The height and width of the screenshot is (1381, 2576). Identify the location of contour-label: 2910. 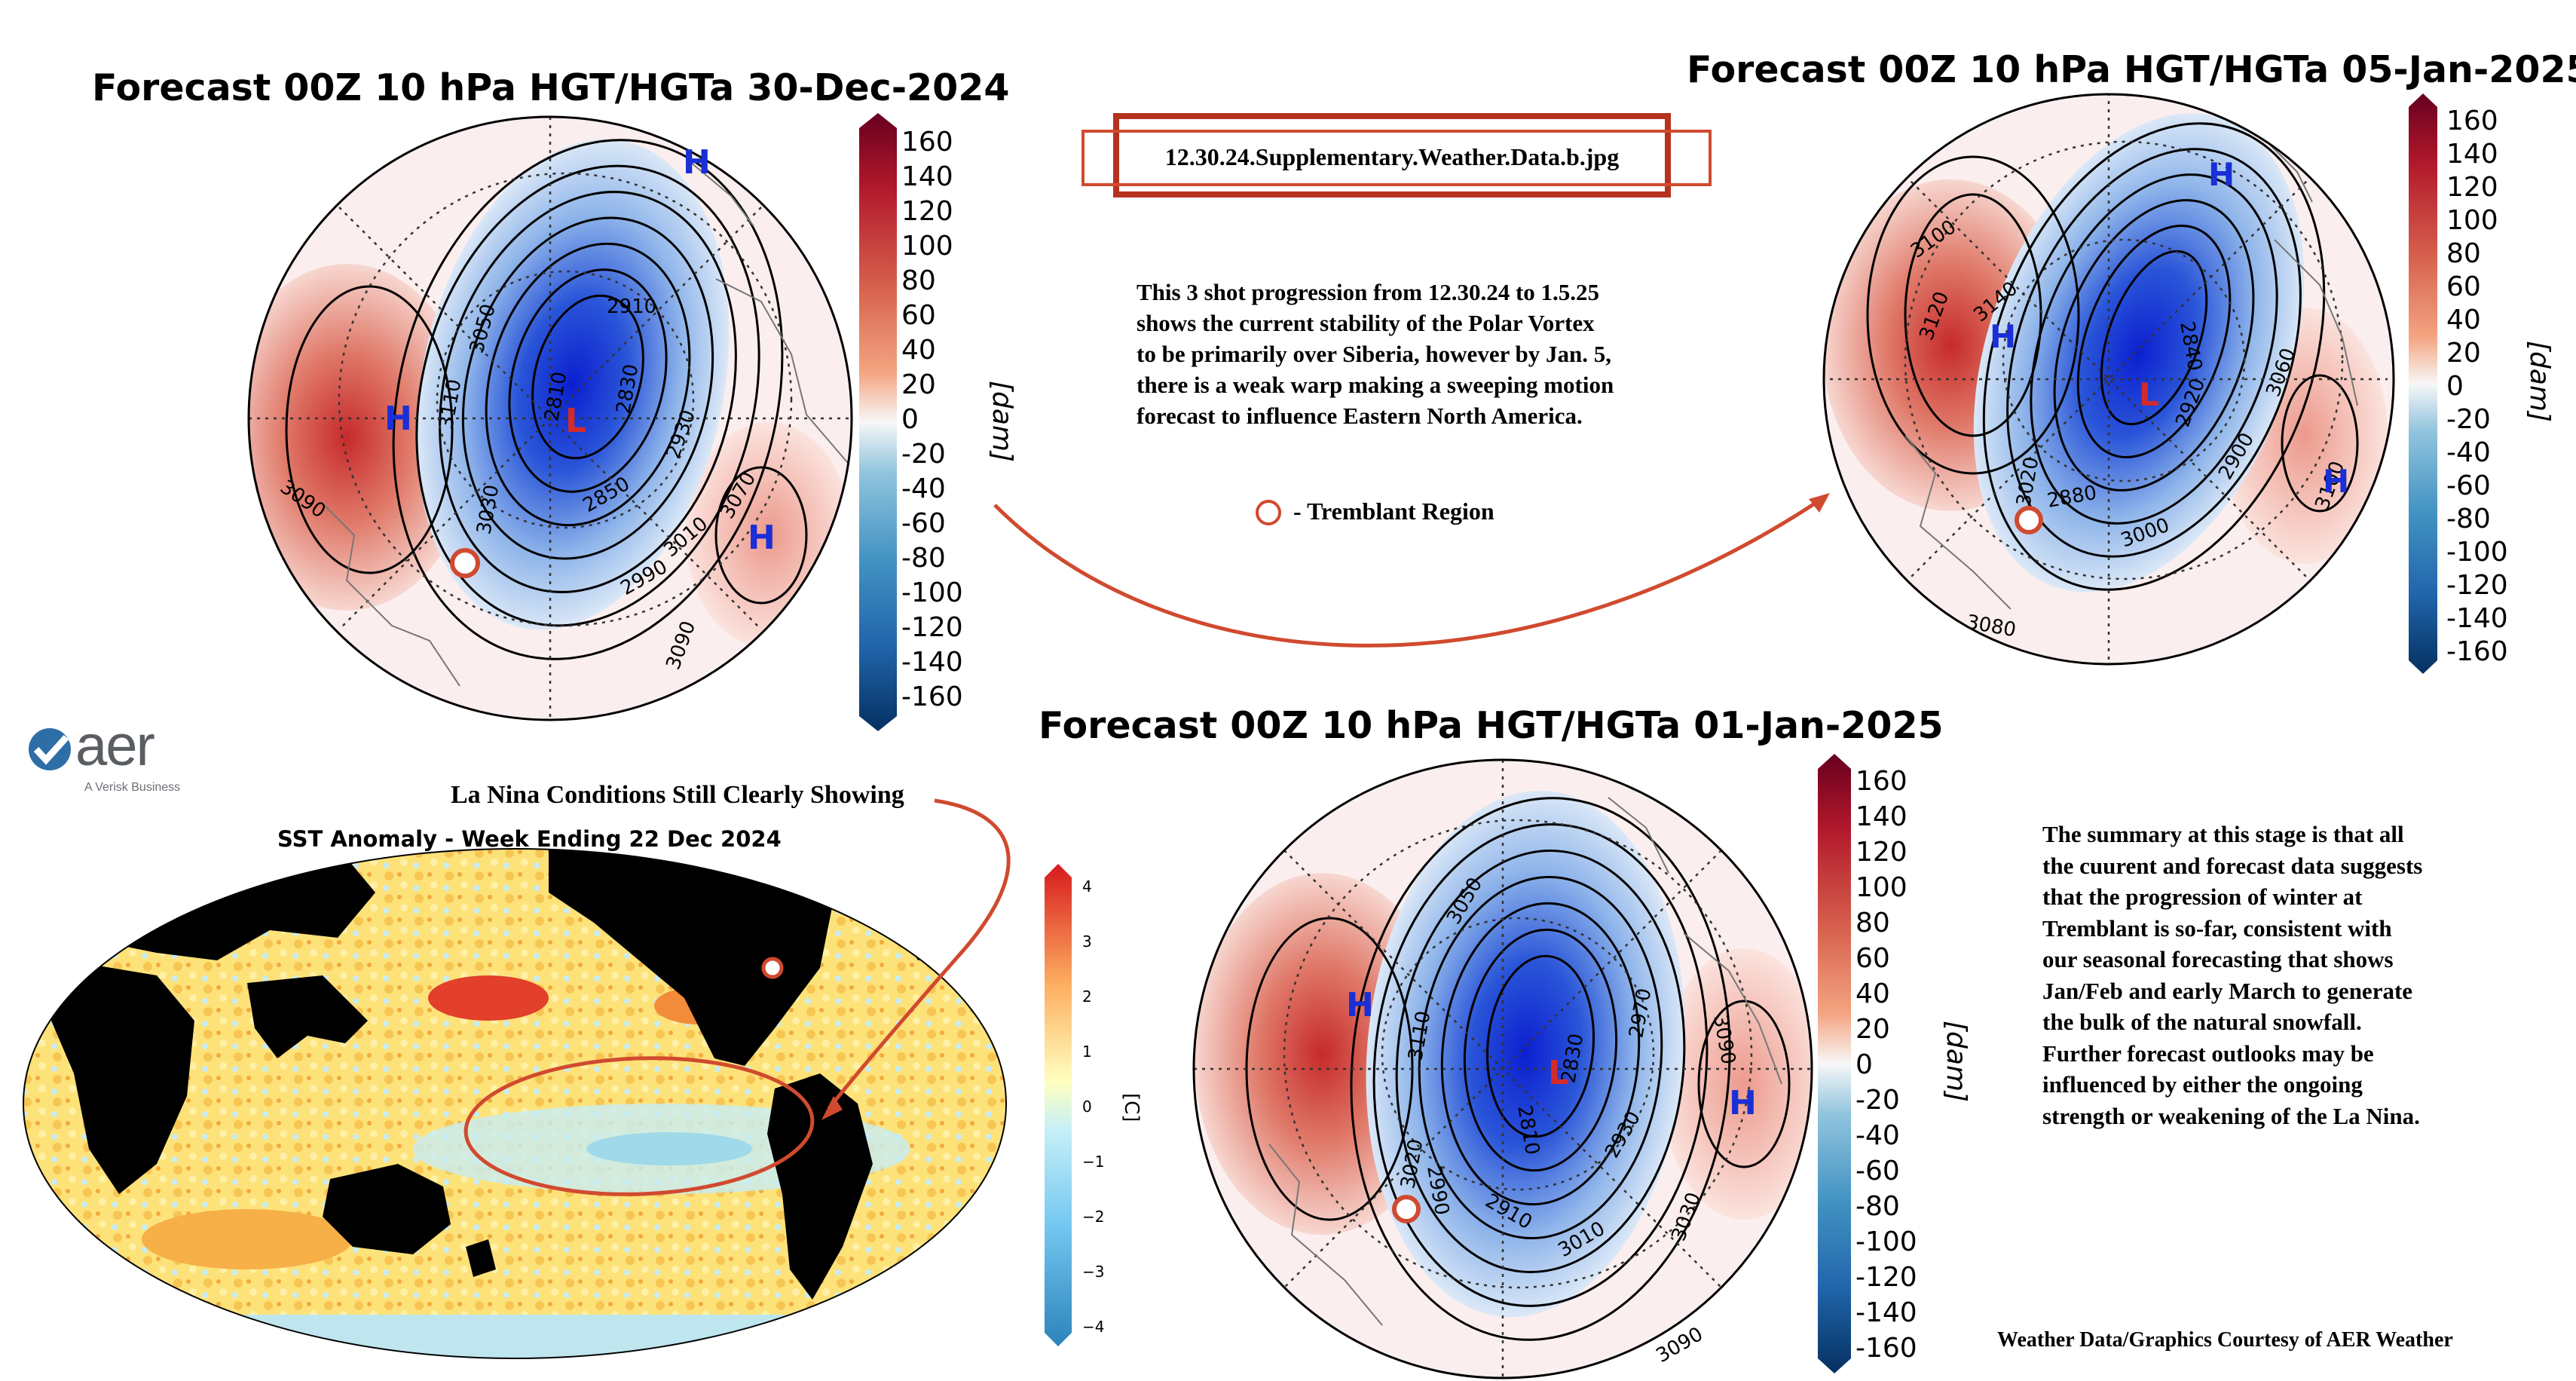
(631, 306).